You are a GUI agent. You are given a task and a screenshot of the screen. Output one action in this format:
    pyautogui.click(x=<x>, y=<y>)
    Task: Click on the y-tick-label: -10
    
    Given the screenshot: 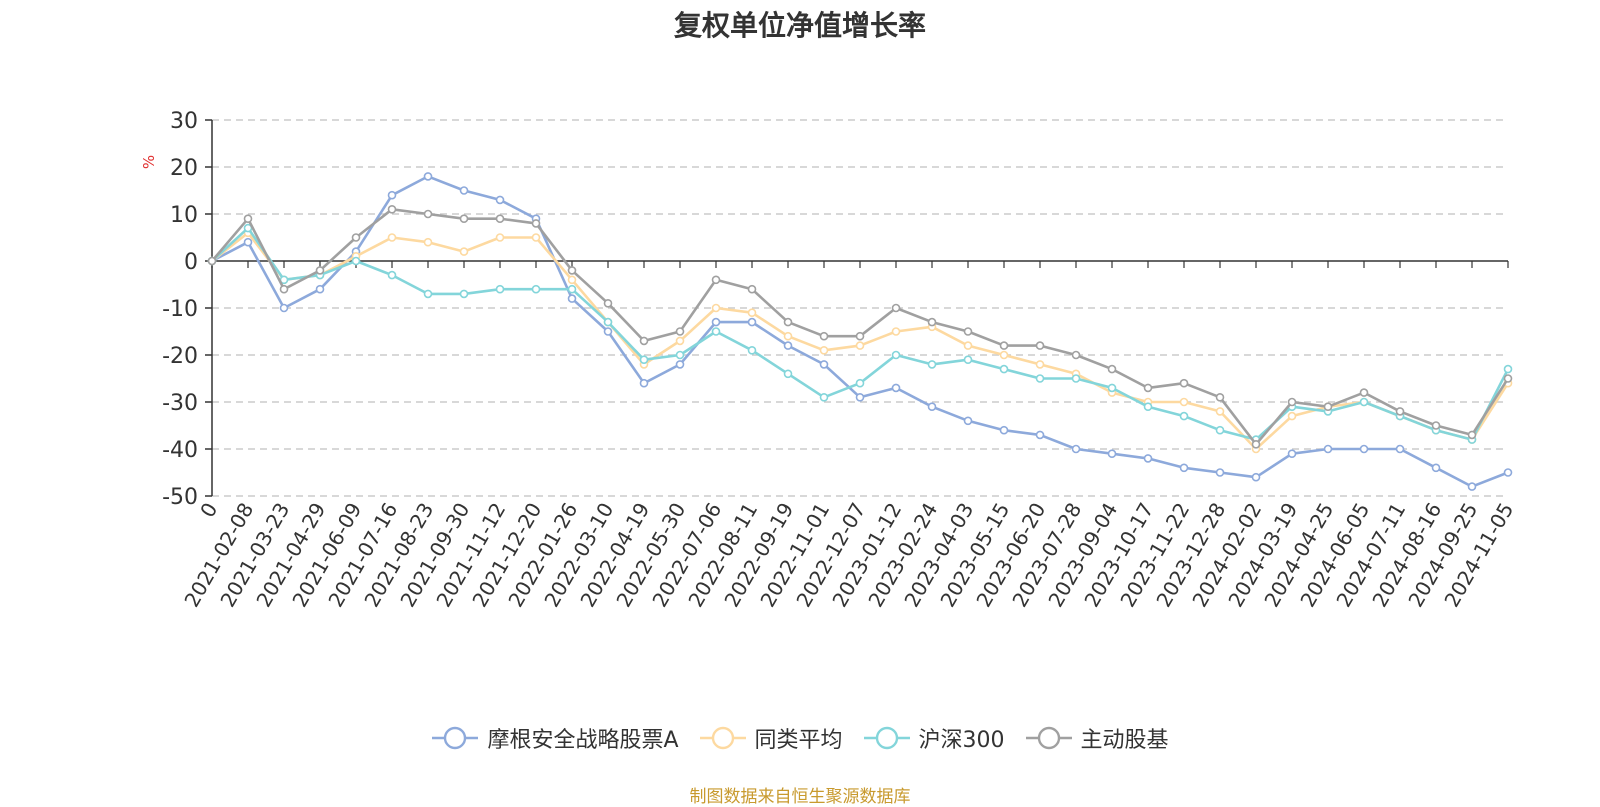 What is the action you would take?
    pyautogui.click(x=180, y=309)
    